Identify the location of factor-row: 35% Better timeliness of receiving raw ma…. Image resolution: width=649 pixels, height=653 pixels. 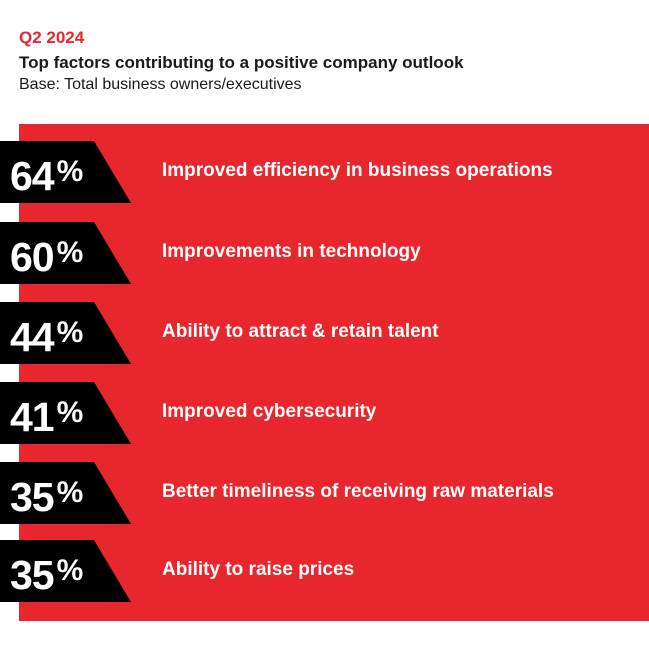
(324, 493).